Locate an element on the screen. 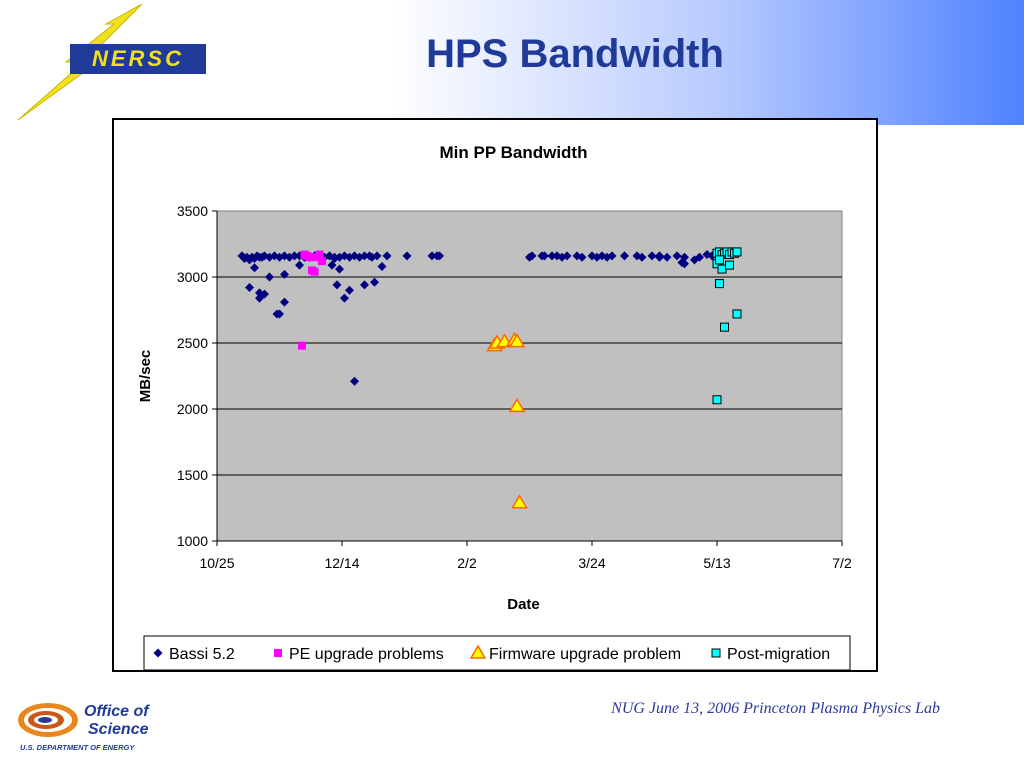  legend-pe-upgrade-marker is located at coordinates (278, 653).